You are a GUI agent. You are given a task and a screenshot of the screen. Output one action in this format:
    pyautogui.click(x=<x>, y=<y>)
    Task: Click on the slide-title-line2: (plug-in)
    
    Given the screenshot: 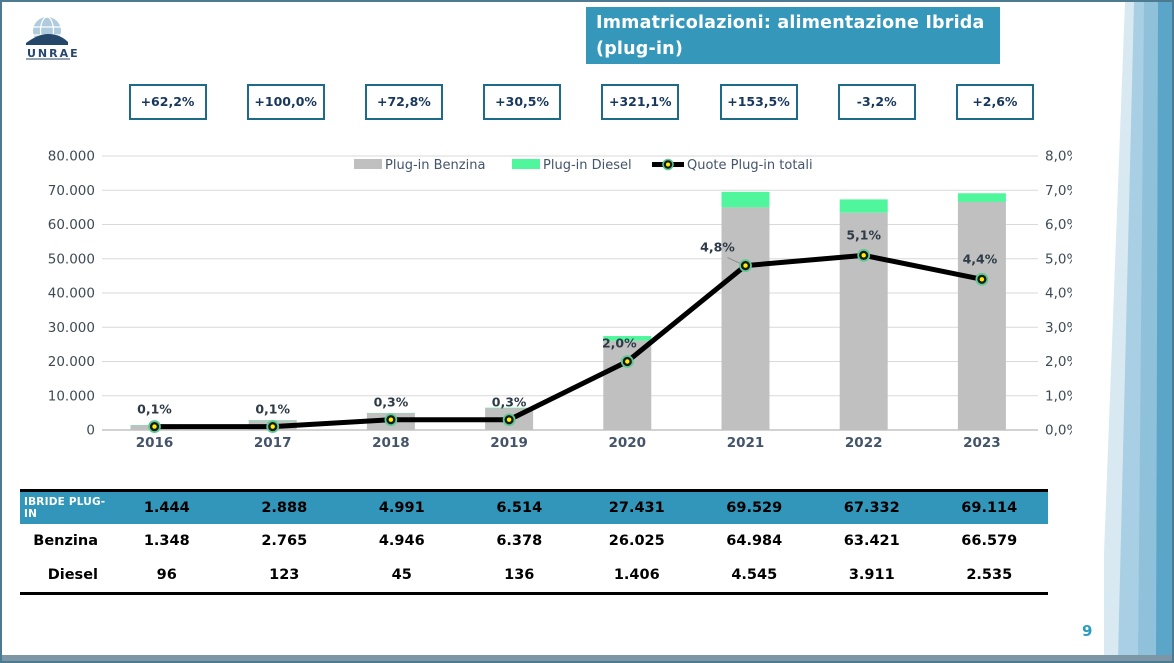 What is the action you would take?
    pyautogui.click(x=640, y=49)
    